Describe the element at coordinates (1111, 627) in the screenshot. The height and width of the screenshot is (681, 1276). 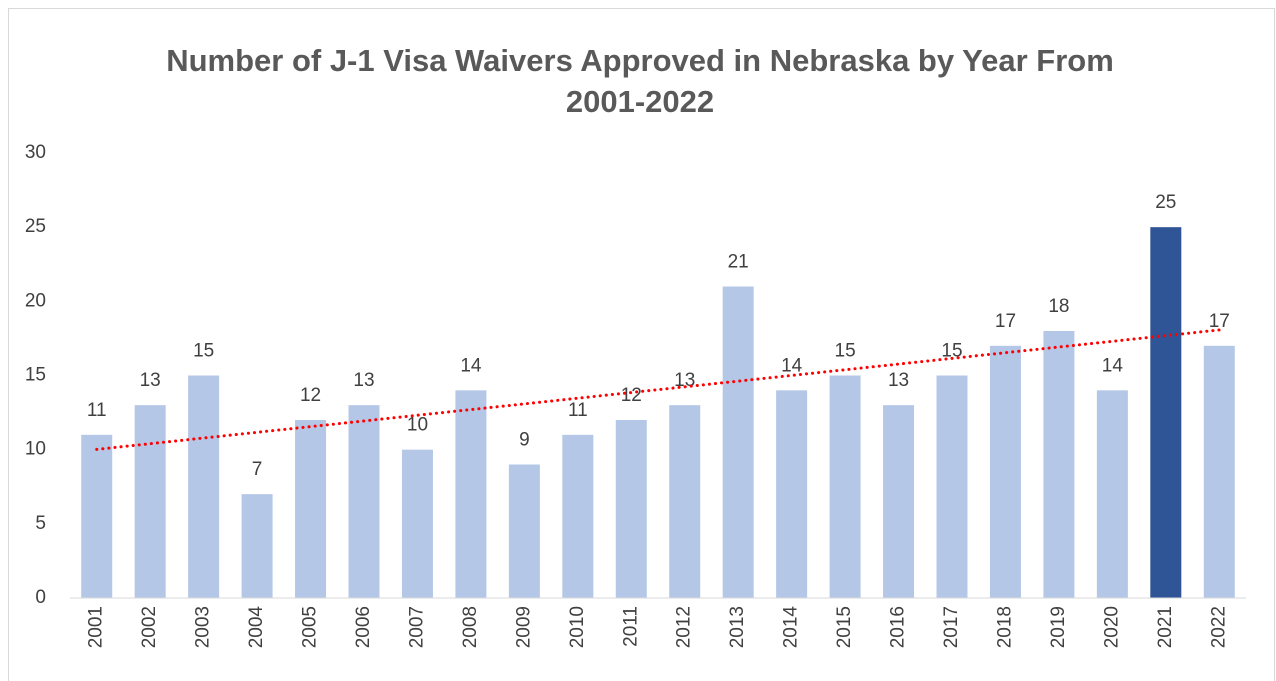
I see `x-tick-label: 2020` at that location.